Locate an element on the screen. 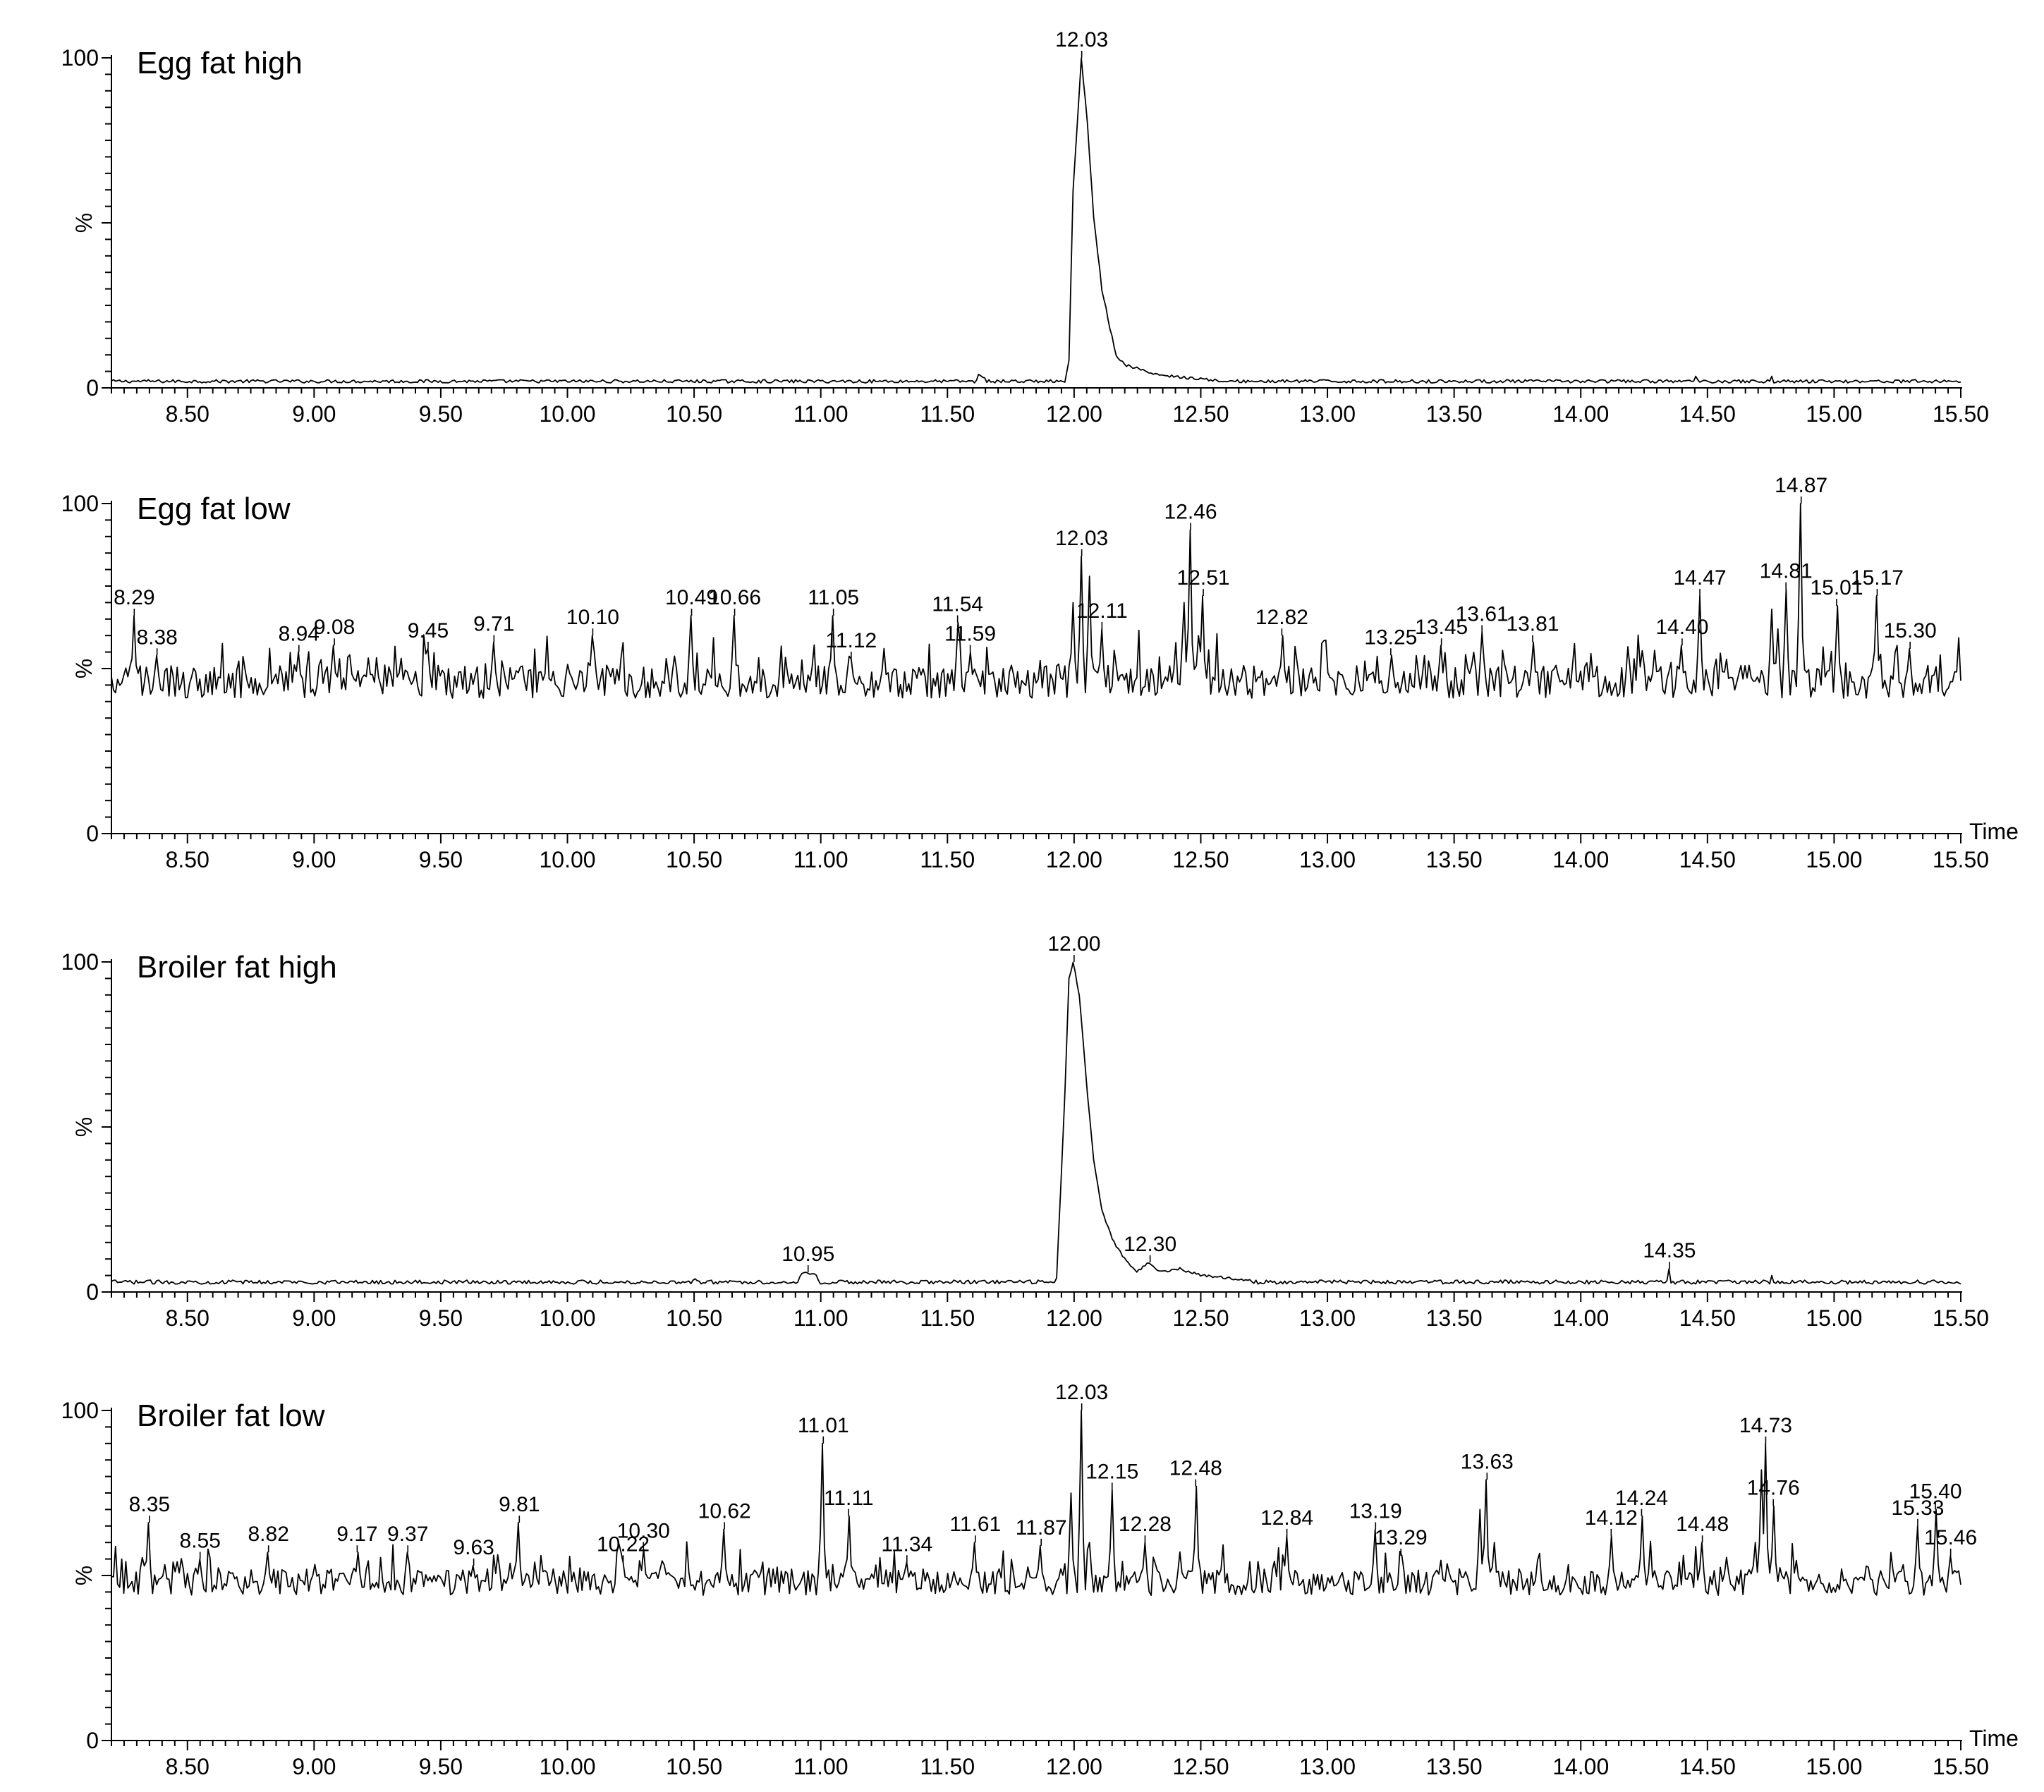 The height and width of the screenshot is (1792, 2044). peak-label: 10.22 is located at coordinates (623, 1544).